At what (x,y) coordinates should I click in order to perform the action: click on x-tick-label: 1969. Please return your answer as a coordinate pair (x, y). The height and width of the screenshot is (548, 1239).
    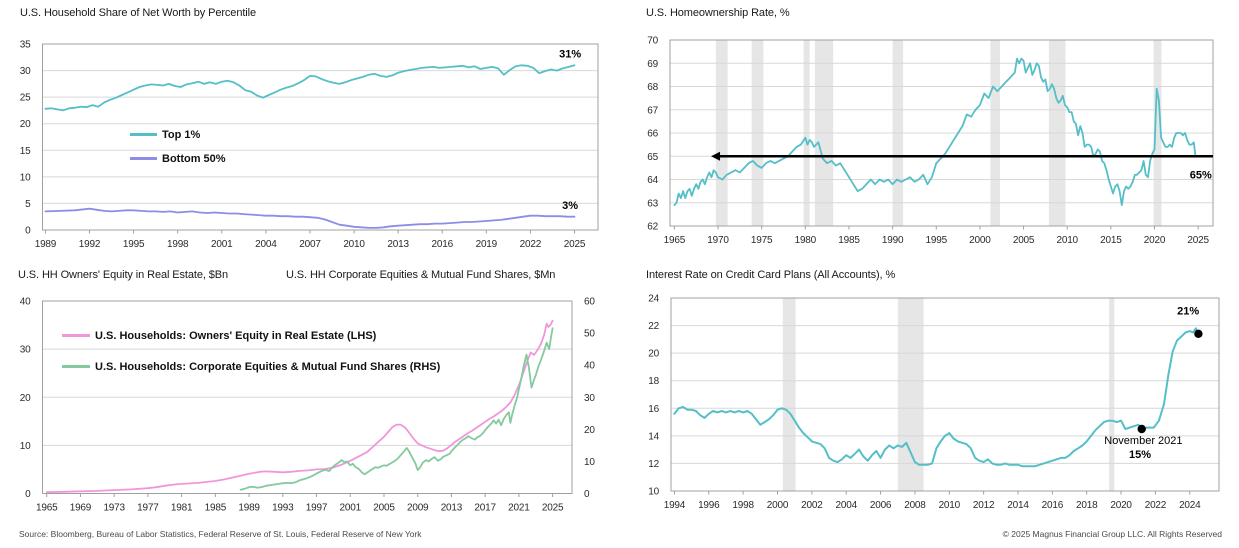
    Looking at the image, I should click on (81, 508).